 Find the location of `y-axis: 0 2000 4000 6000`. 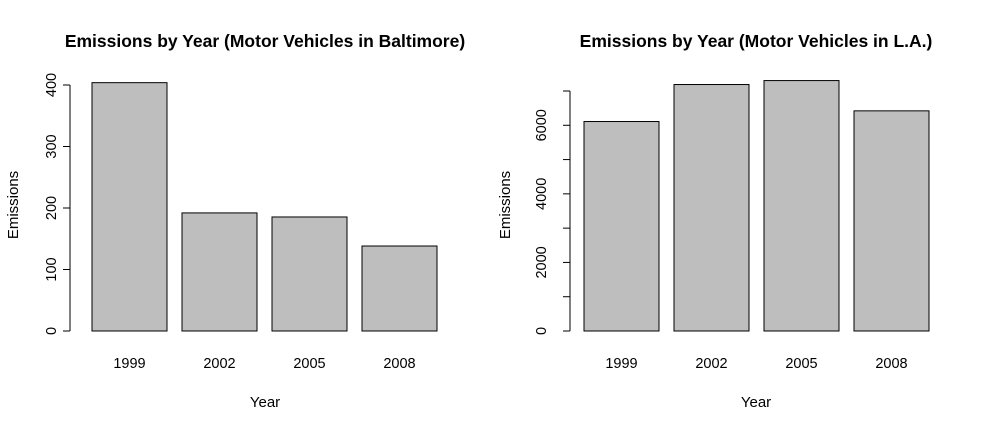

y-axis: 0 2000 4000 6000 is located at coordinates (552, 212).